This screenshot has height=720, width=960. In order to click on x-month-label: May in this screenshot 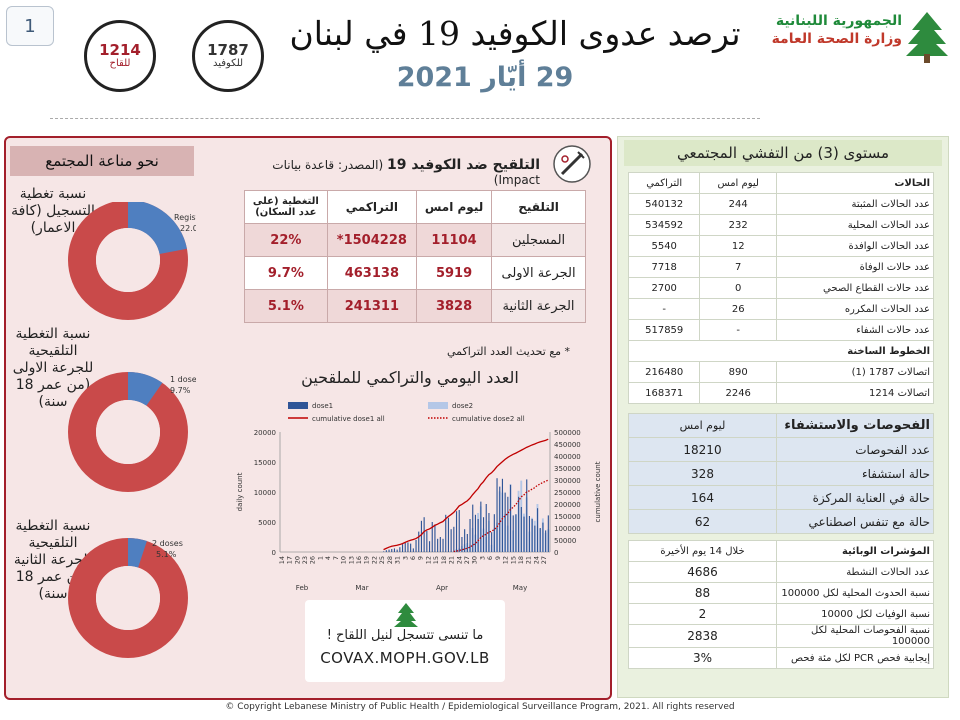, I will do `click(520, 588)`.